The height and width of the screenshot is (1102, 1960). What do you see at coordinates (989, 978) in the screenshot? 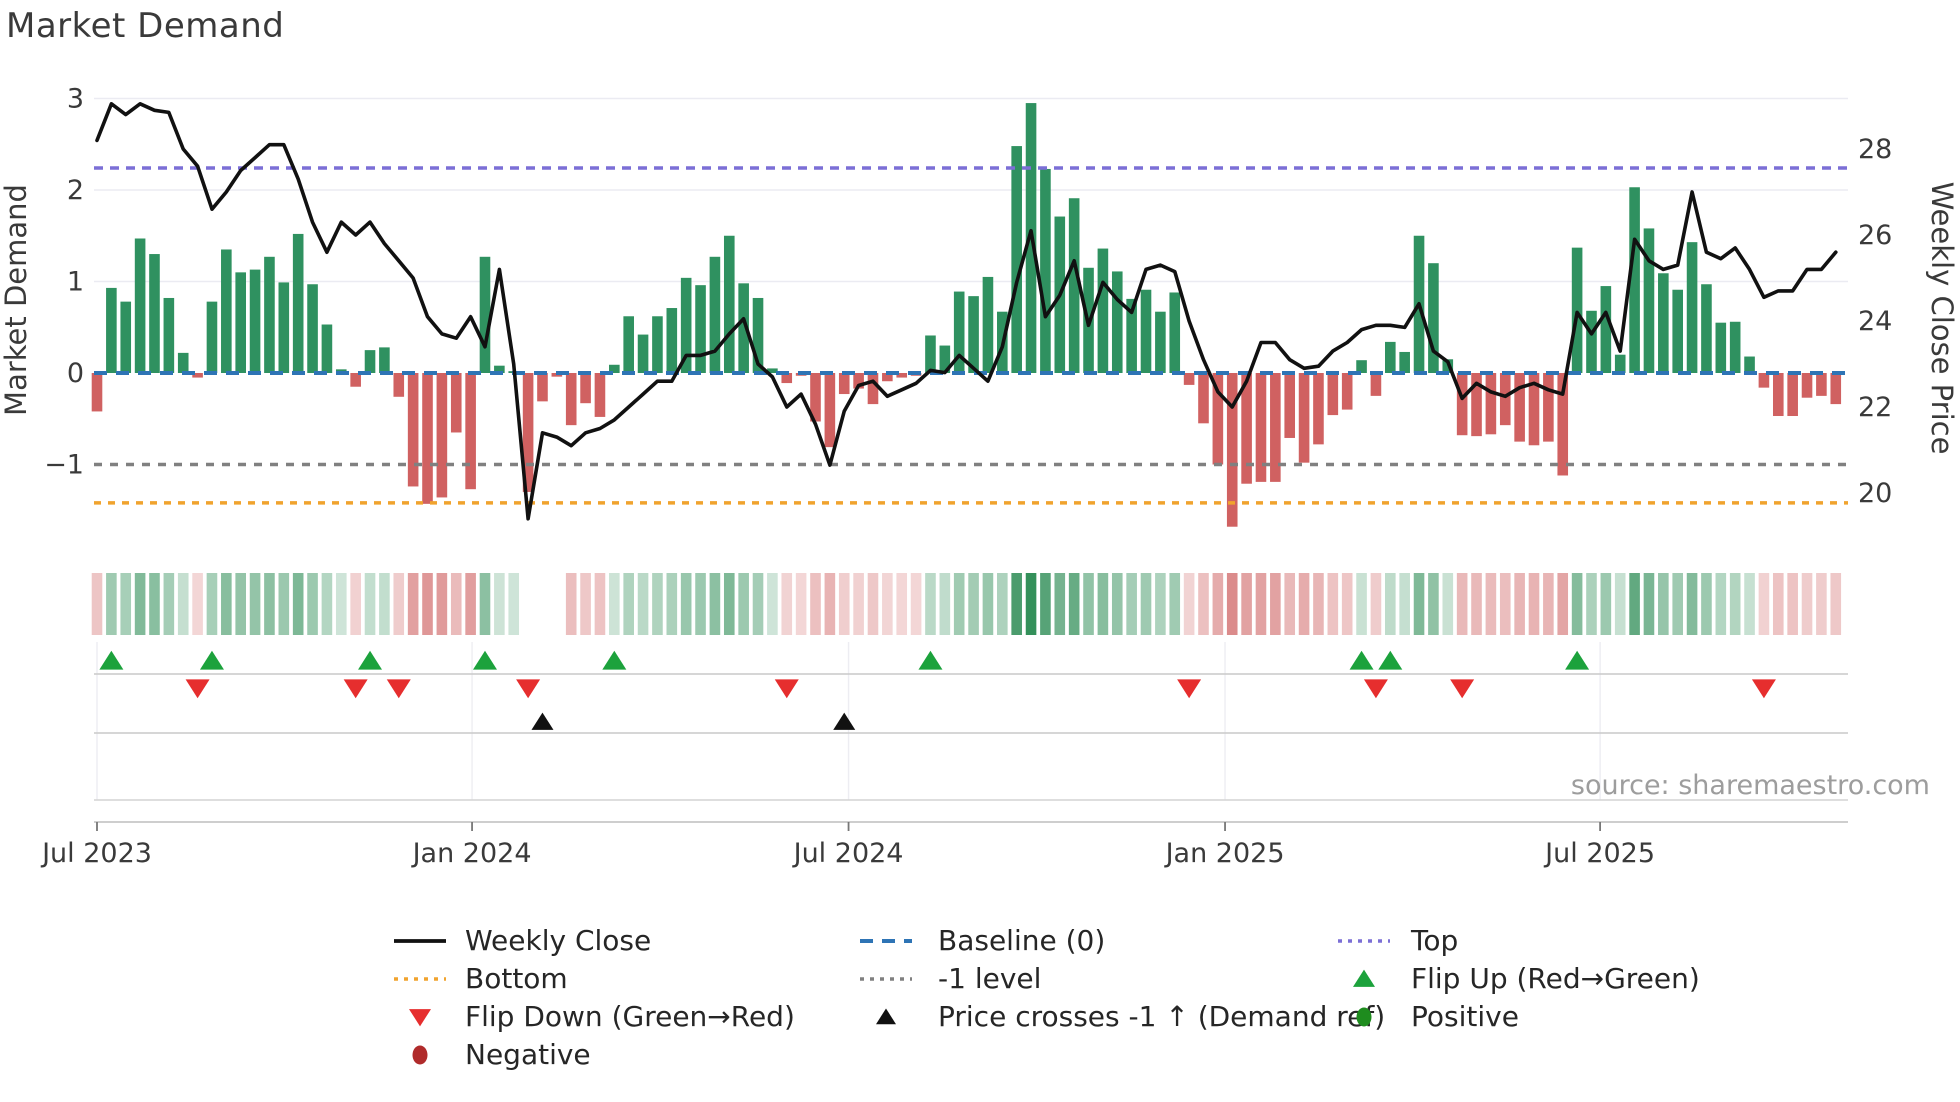
I see `legend-label: -1 level` at bounding box center [989, 978].